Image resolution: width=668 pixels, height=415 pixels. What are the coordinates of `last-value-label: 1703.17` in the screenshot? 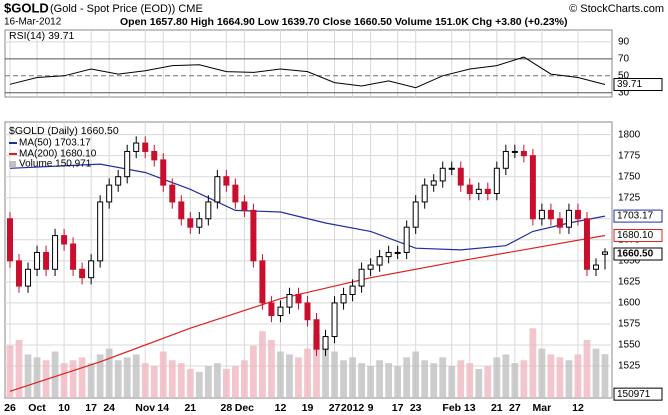 It's located at (635, 216).